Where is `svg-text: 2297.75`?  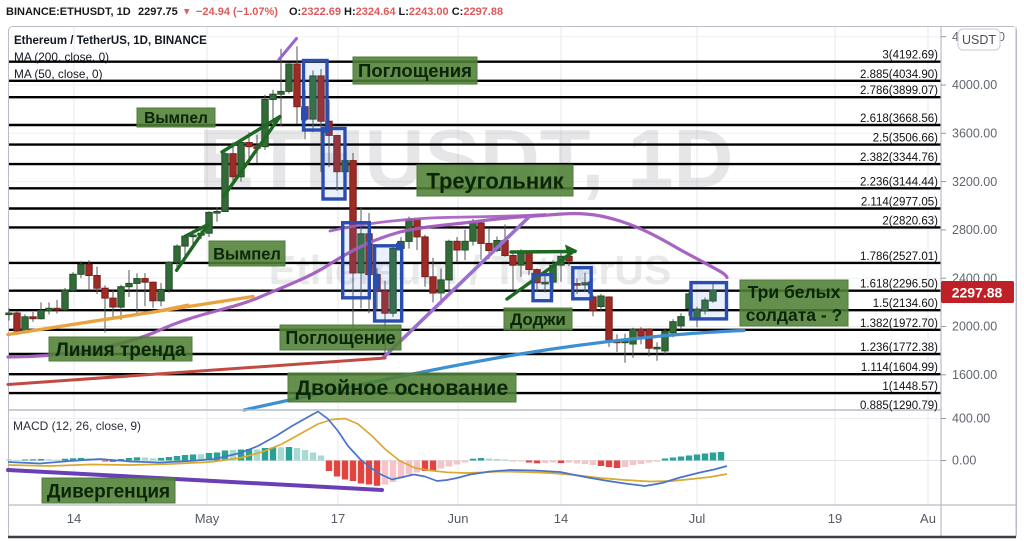 svg-text: 2297.75 is located at coordinates (158, 12).